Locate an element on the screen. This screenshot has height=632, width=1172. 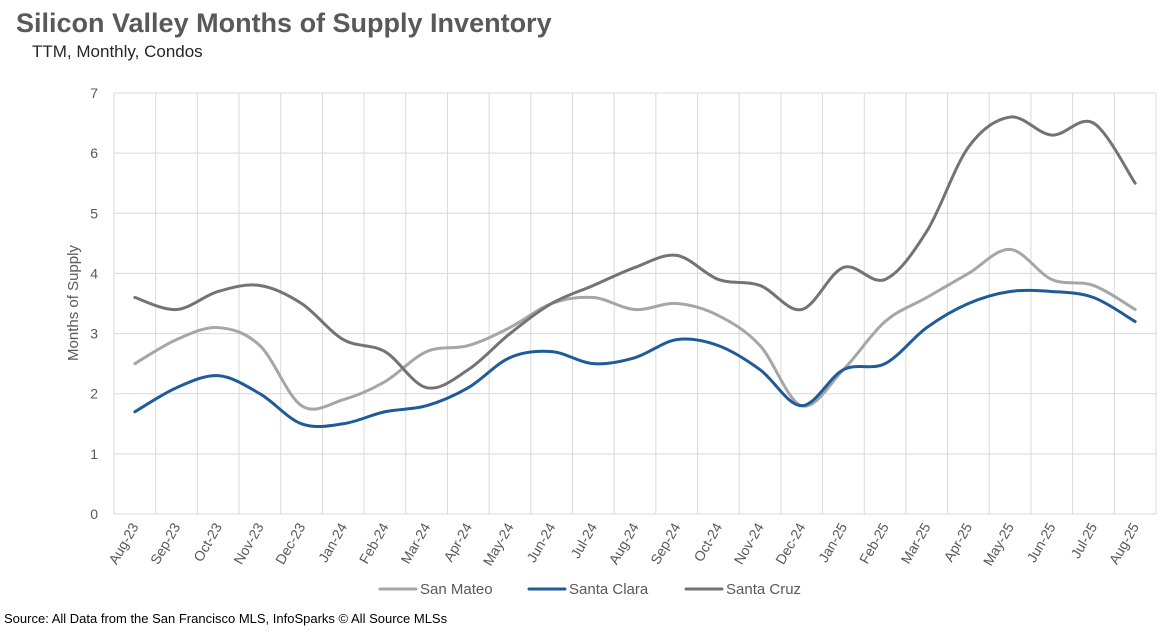
x-tick-label: May-25 is located at coordinates (998, 544).